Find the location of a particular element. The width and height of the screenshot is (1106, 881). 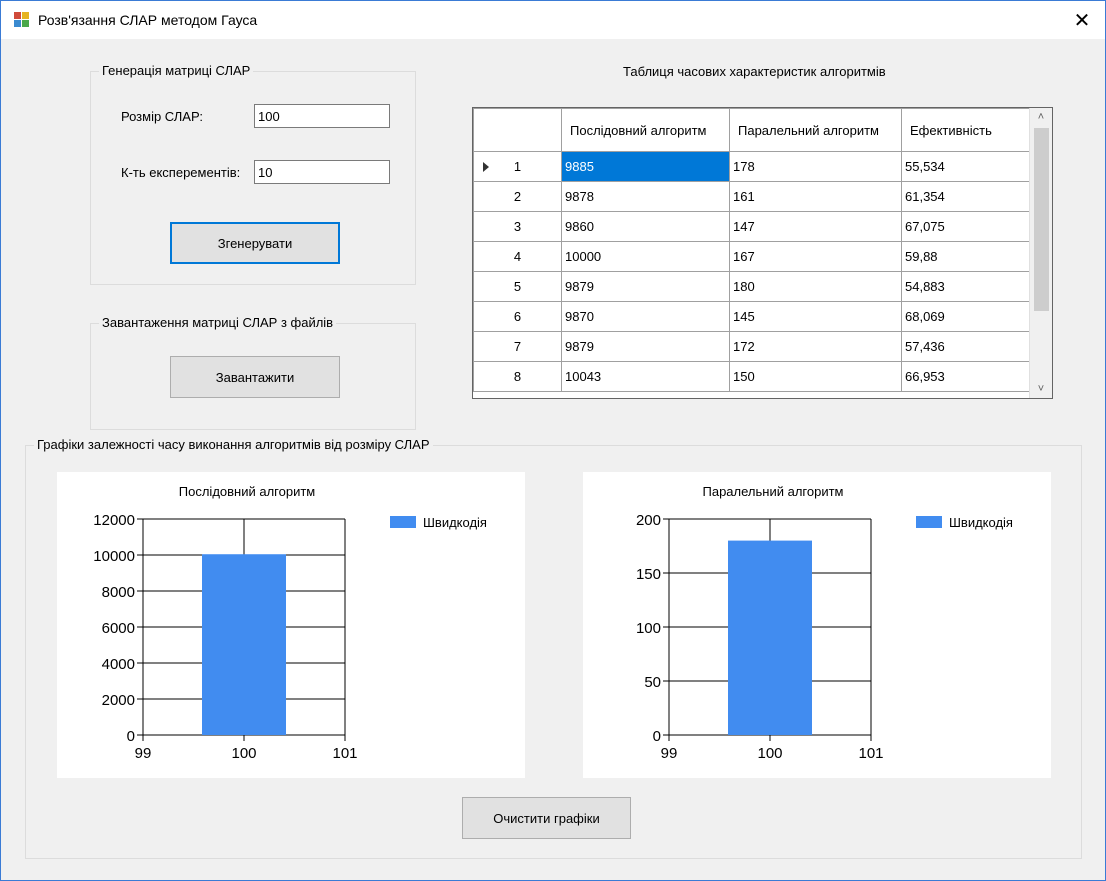

row-header: 1 is located at coordinates (517, 166).